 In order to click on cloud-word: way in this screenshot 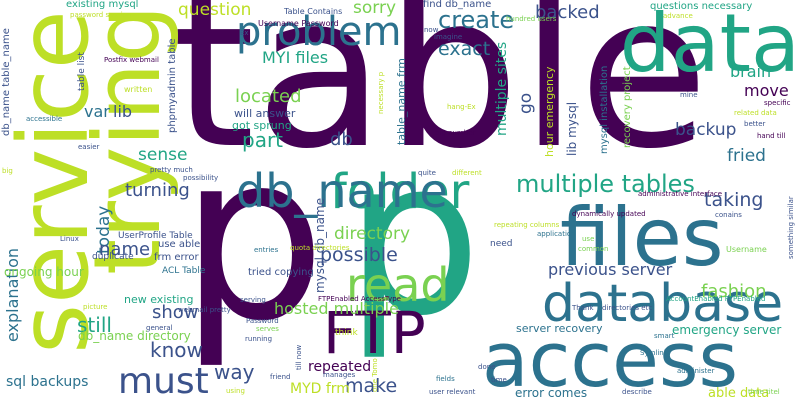, I will do `click(234, 372)`.